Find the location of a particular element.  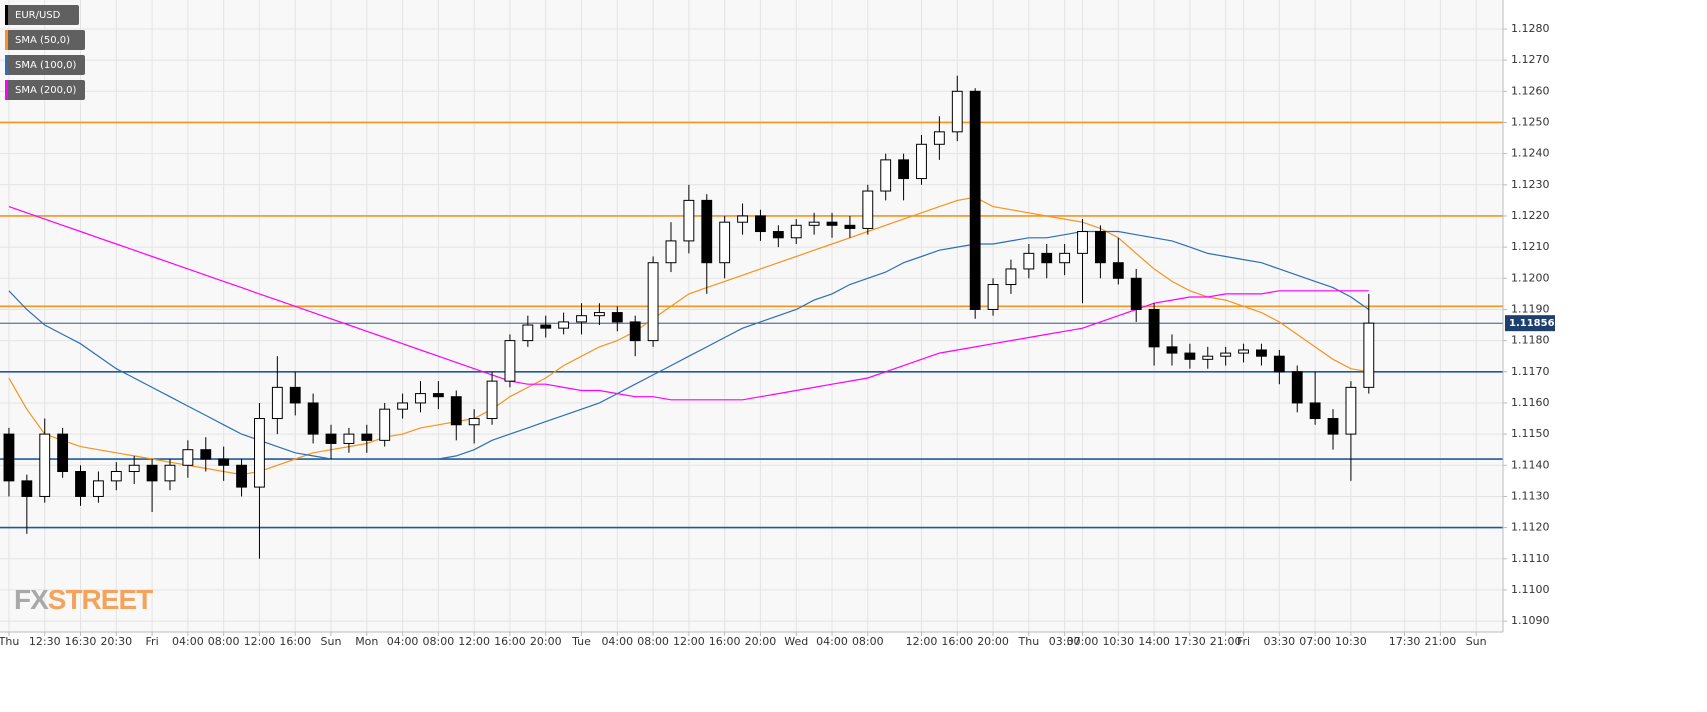

watermark-street: STREET is located at coordinates (100, 599).